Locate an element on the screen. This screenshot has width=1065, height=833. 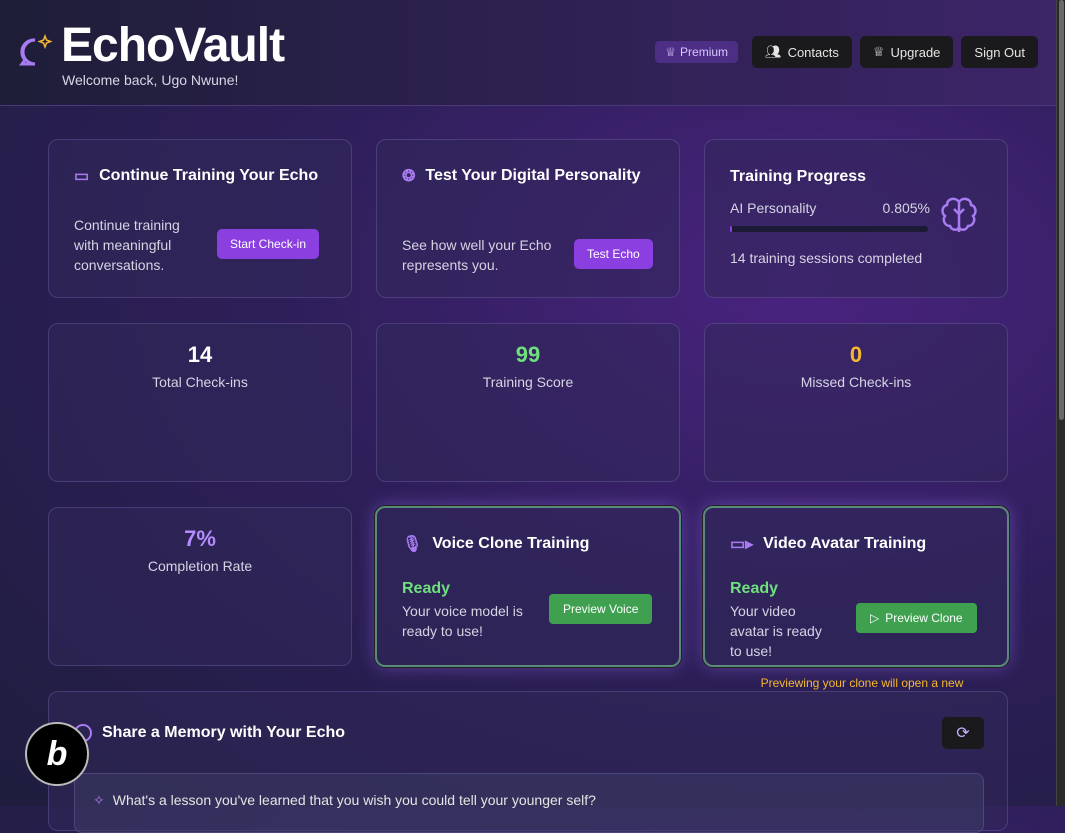
upgrade-label: Upgrade is located at coordinates (915, 52).